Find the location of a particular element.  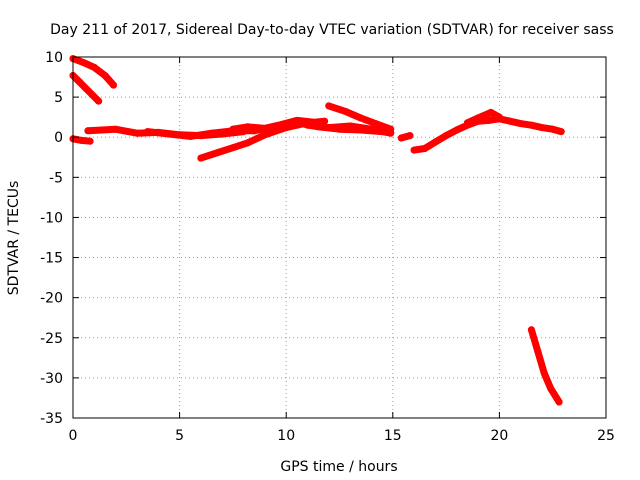

y-tick-label: 0 is located at coordinates (58, 138).